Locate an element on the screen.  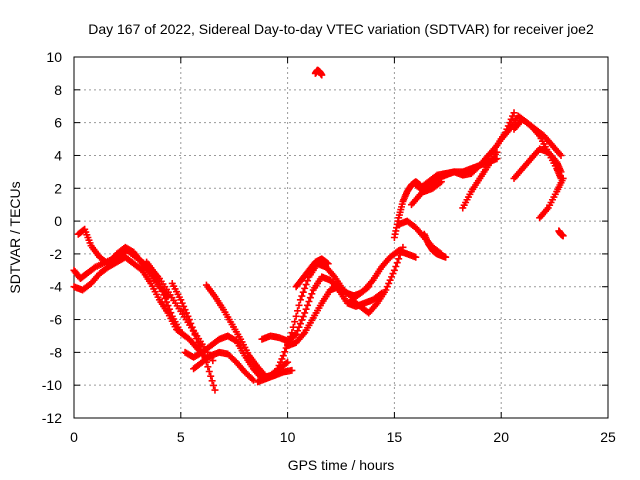
y-tick-label: -10 is located at coordinates (52, 385).